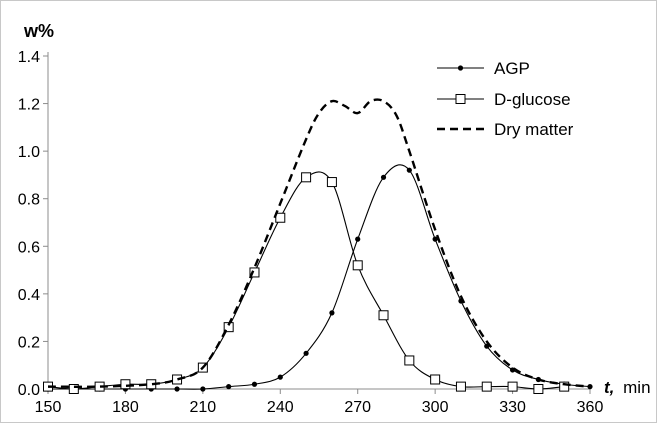 The height and width of the screenshot is (423, 657). Describe the element at coordinates (512, 68) in the screenshot. I see `legend-label-agp: AGP` at that location.